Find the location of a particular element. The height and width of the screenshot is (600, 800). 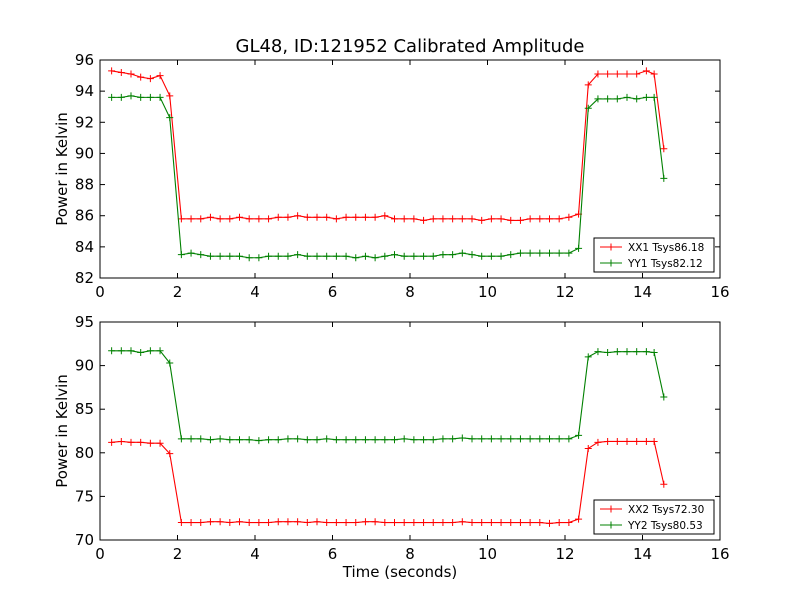

x-tick-label: 0 is located at coordinates (100, 554).